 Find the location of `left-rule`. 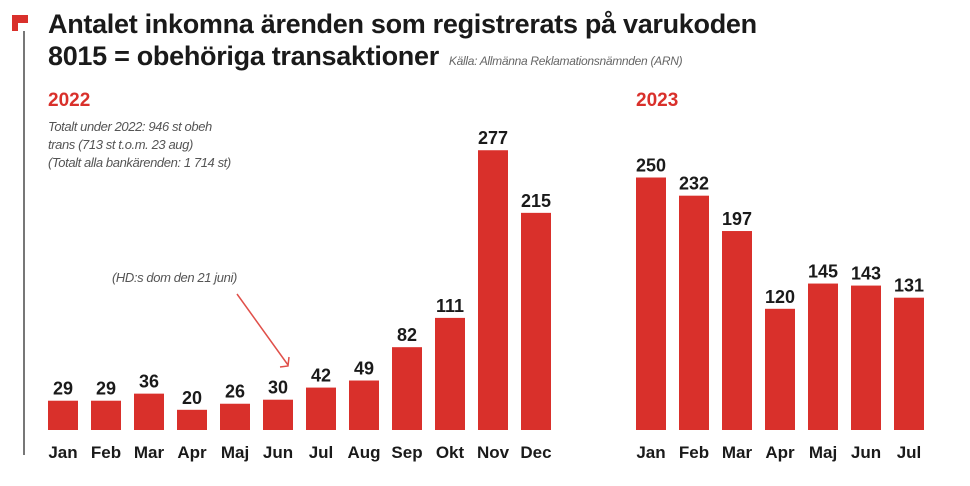

left-rule is located at coordinates (24, 243).